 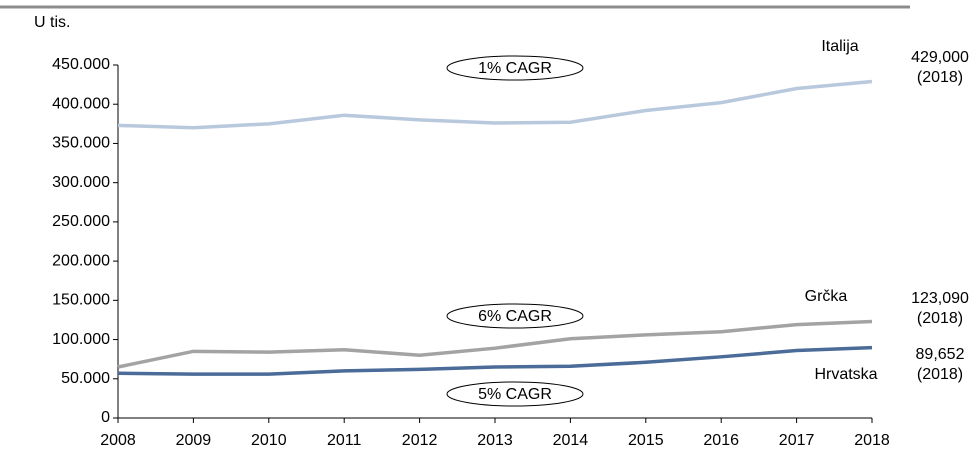 What do you see at coordinates (269, 440) in the screenshot?
I see `x-tick-label: 2010` at bounding box center [269, 440].